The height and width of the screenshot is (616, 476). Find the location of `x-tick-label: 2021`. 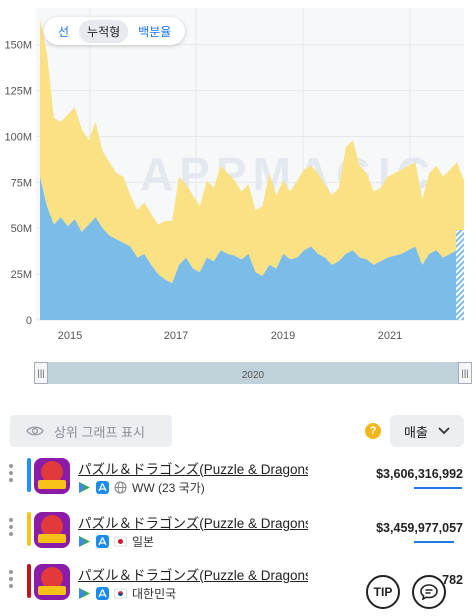

x-tick-label: 2021 is located at coordinates (390, 335).